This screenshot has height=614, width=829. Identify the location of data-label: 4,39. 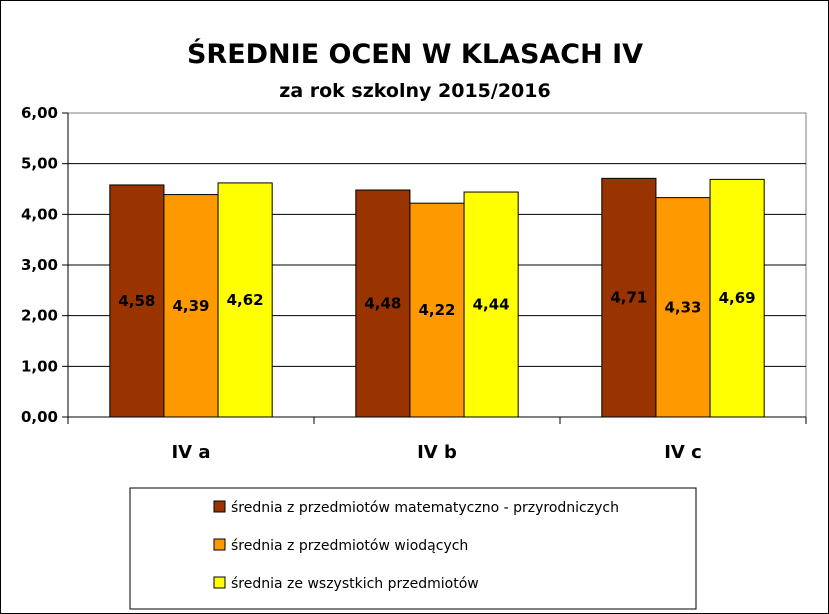
(190, 306).